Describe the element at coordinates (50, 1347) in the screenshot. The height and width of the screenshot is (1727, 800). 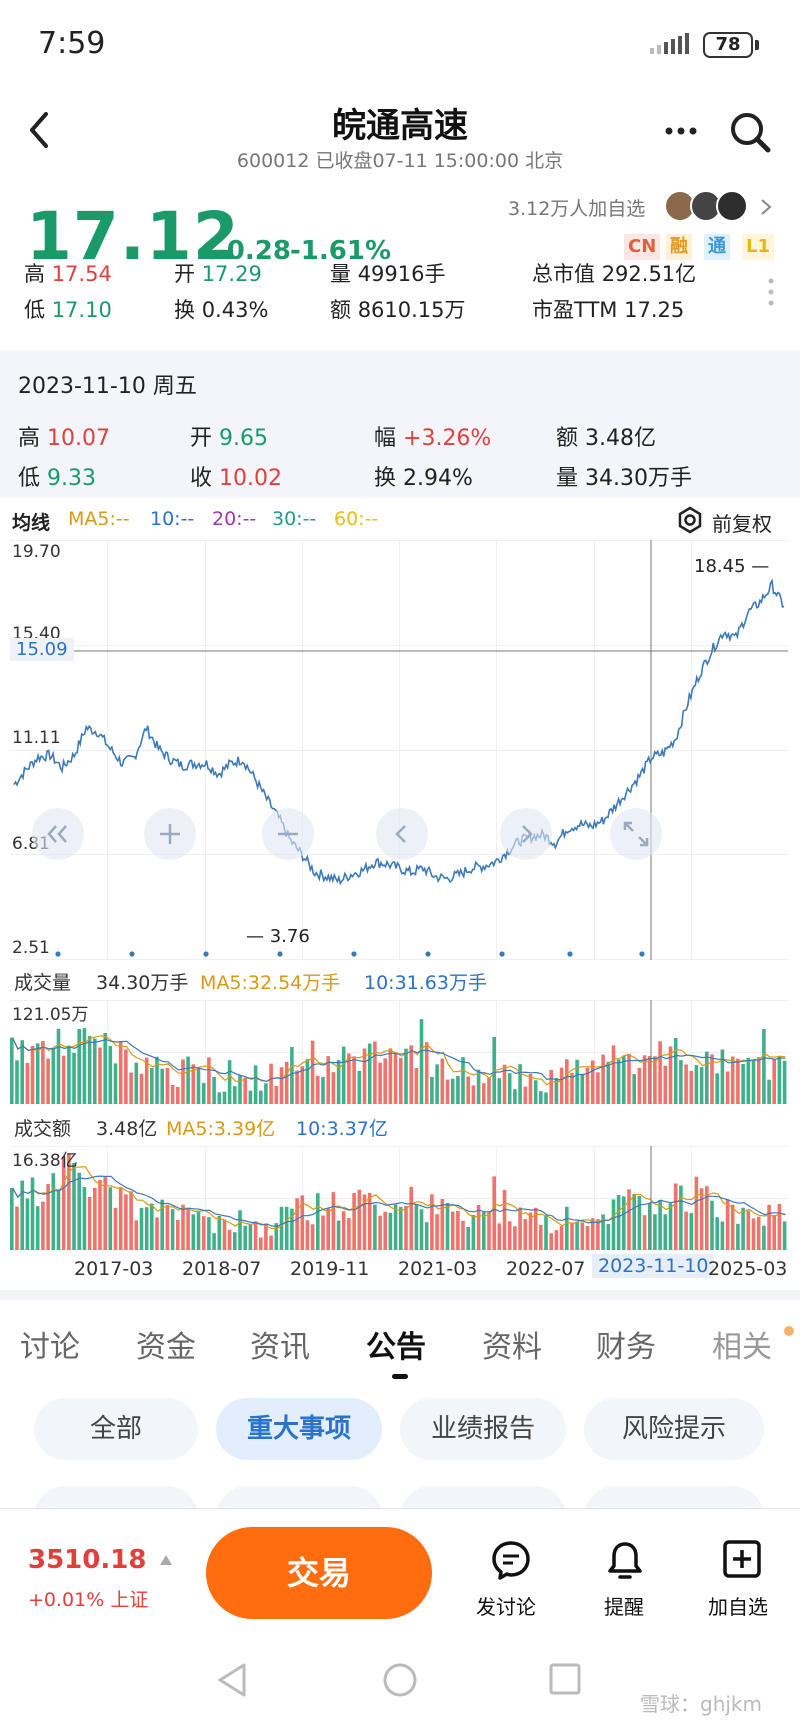
I see `tab-discussion: 讨论` at that location.